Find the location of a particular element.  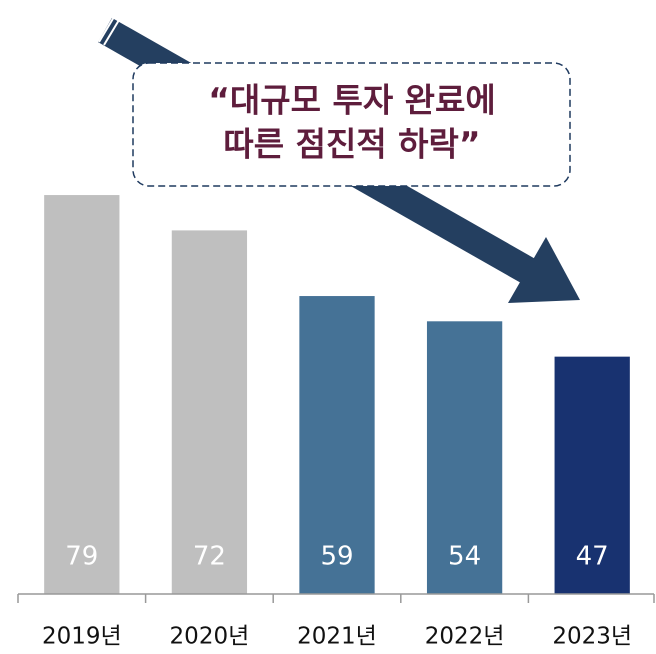

value-label: 47 is located at coordinates (592, 557).